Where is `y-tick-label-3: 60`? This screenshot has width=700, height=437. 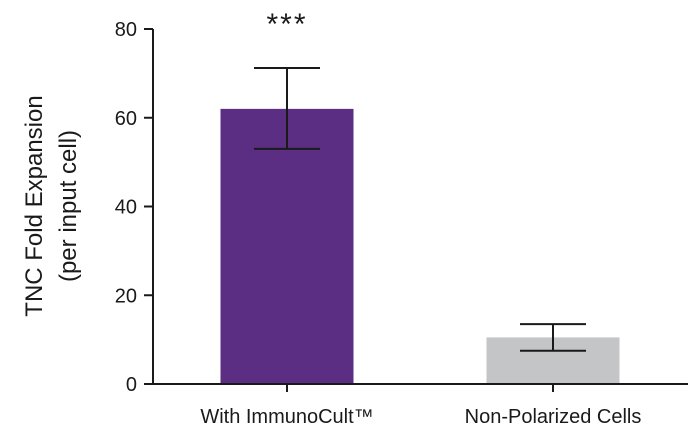 y-tick-label-3: 60 is located at coordinates (126, 119).